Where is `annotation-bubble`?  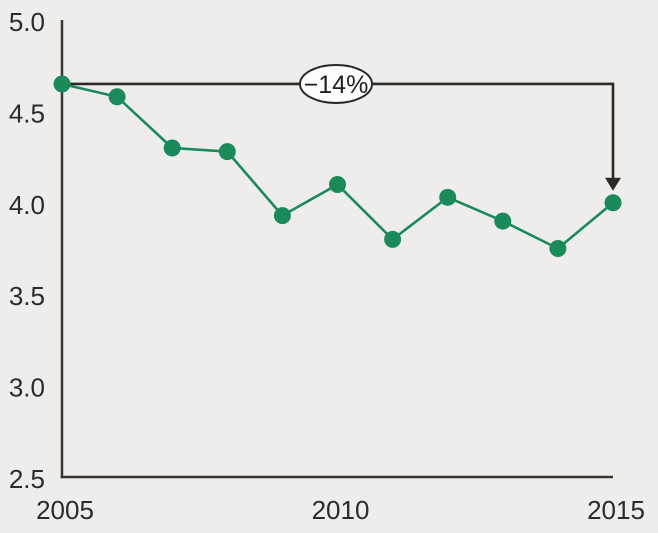 annotation-bubble is located at coordinates (336, 83).